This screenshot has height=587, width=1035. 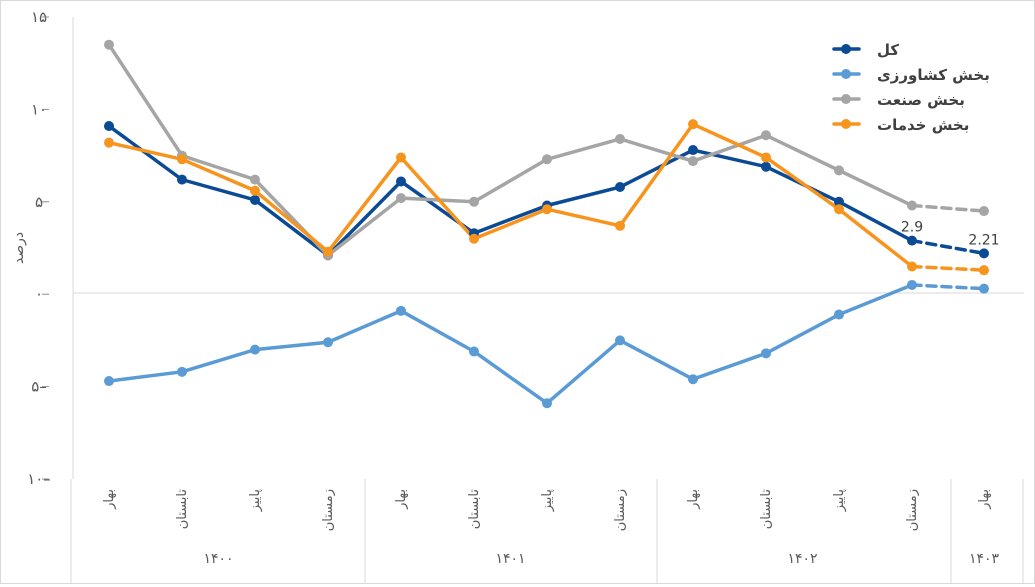 I want to click on y-tick-labels: ۱۵ ۱۰ ۵ ۰ ۵– ۱۰–, so click(x=39, y=248).